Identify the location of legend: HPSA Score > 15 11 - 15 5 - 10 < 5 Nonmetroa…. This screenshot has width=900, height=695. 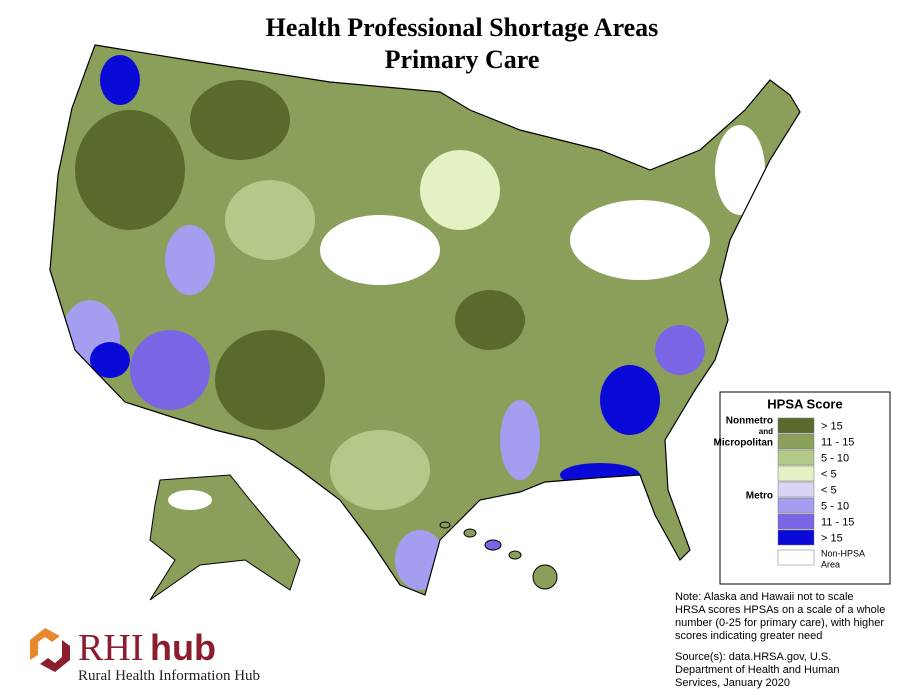
(802, 488).